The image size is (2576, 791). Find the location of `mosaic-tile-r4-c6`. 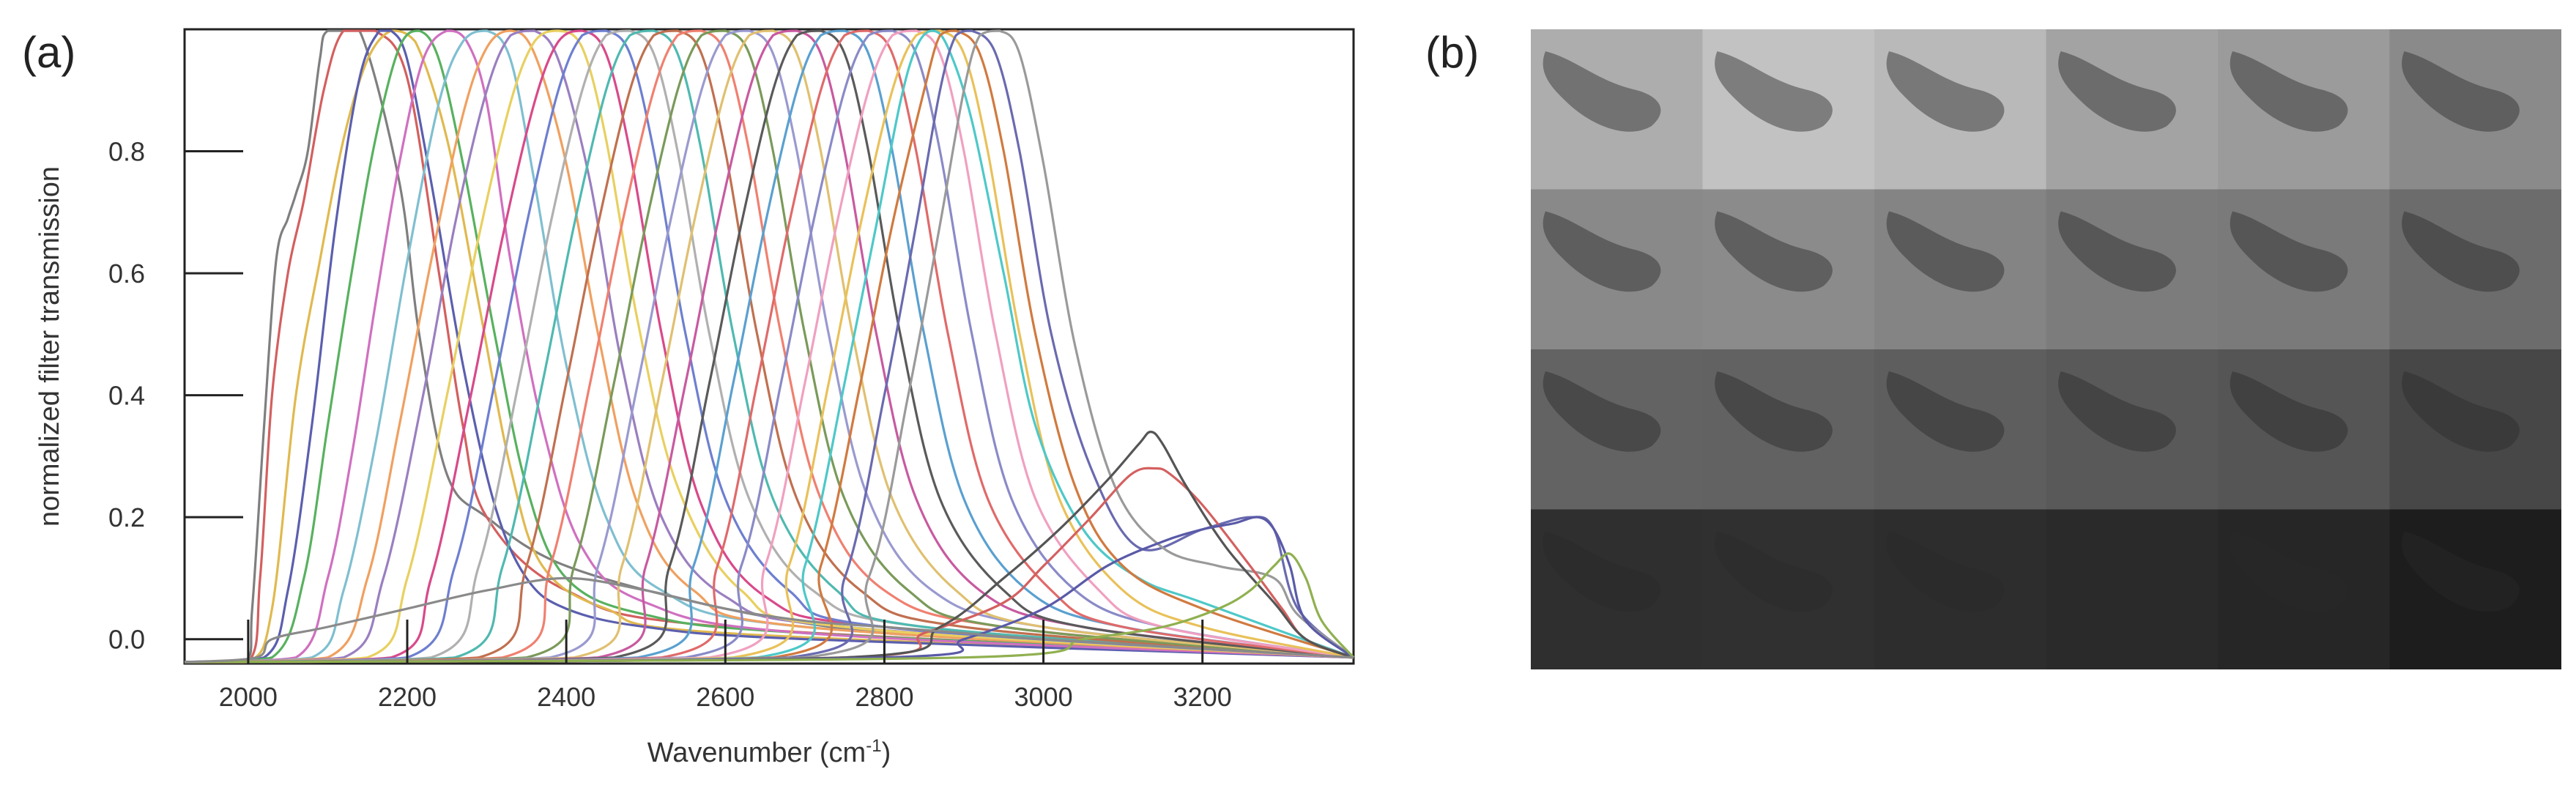

mosaic-tile-r4-c6 is located at coordinates (2475, 589).